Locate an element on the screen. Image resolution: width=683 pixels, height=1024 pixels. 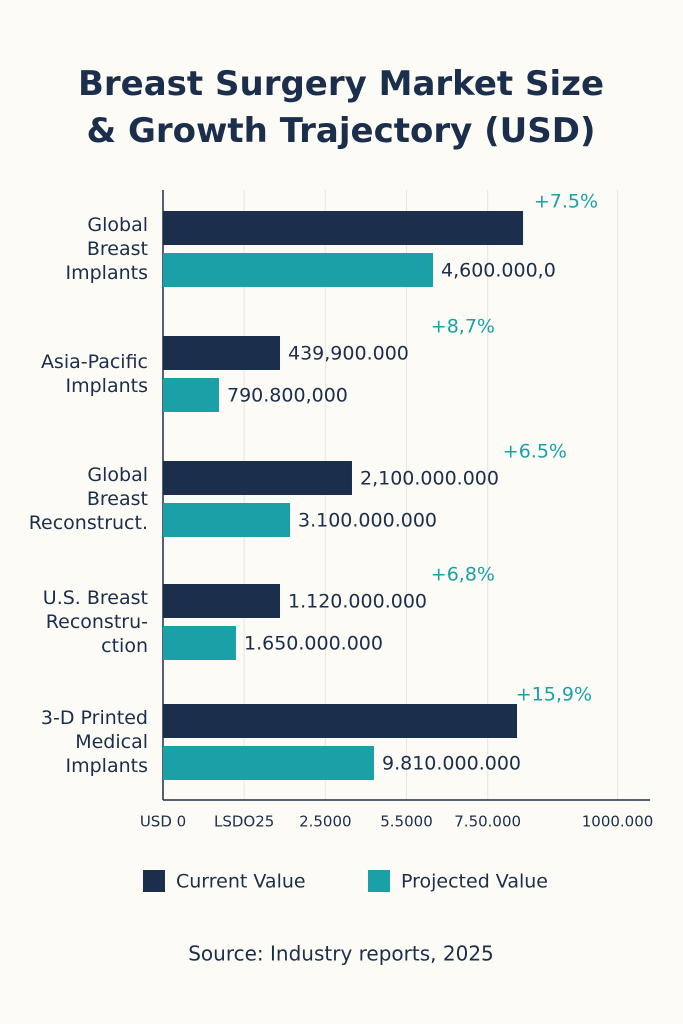
bar-label: 9.810.000.000 is located at coordinates (451, 764).